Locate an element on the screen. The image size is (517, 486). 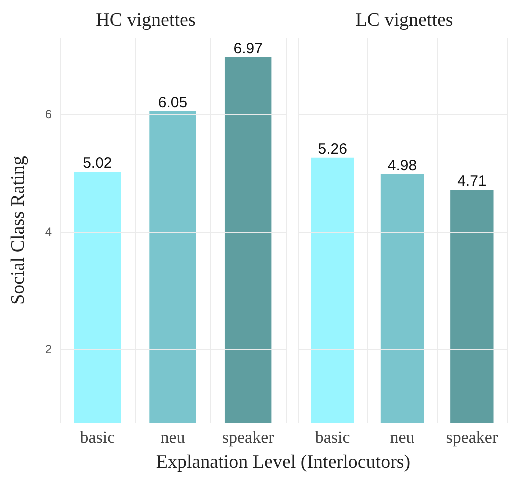
data-label: 6.97 is located at coordinates (248, 49).